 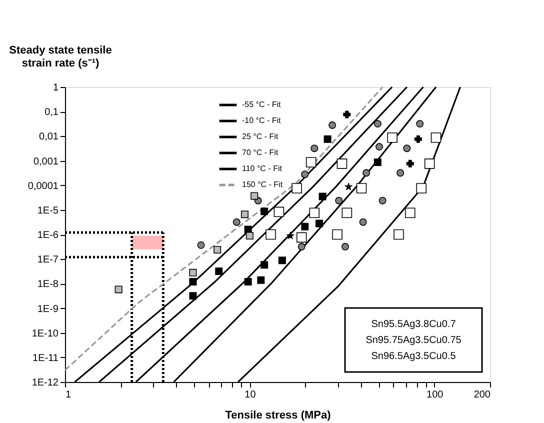 What do you see at coordinates (278, 416) in the screenshot?
I see `x-axis-title: Tensile stress (MPa)` at bounding box center [278, 416].